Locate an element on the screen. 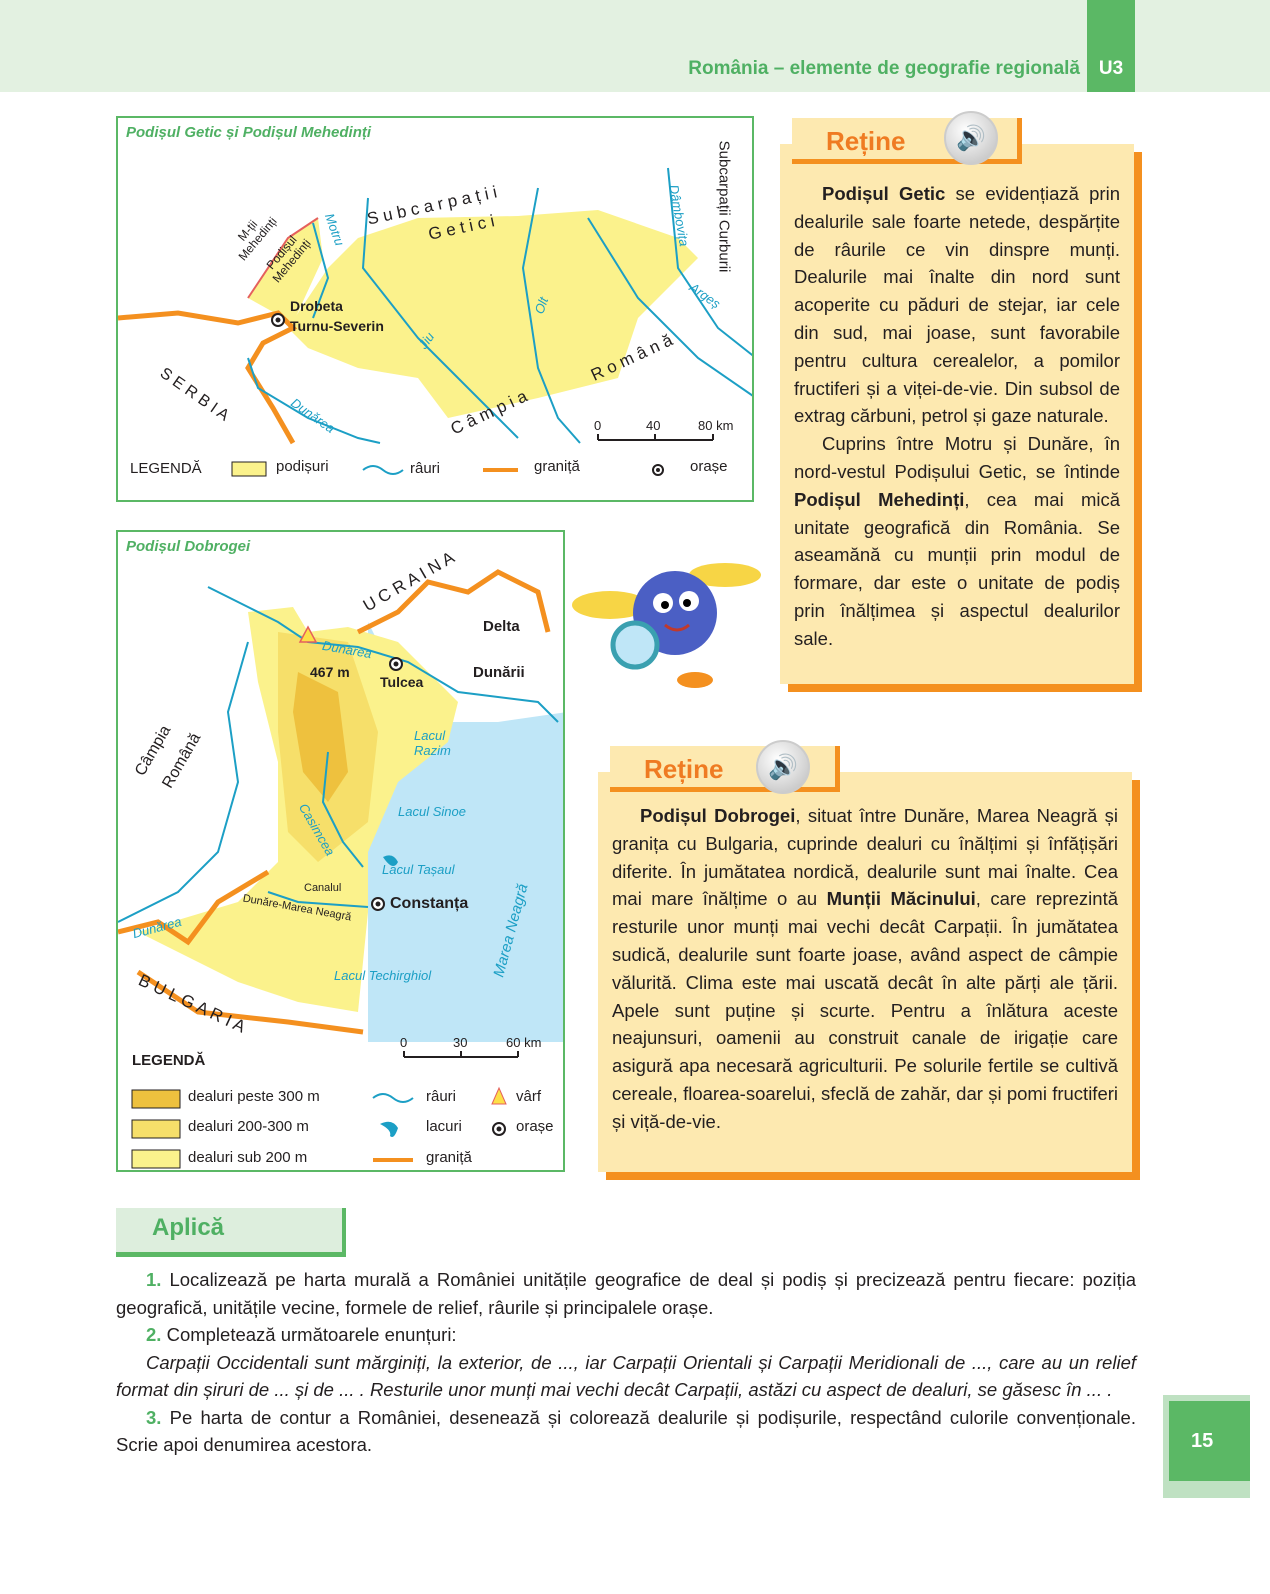  mehedinti-area is located at coordinates (285, 270).